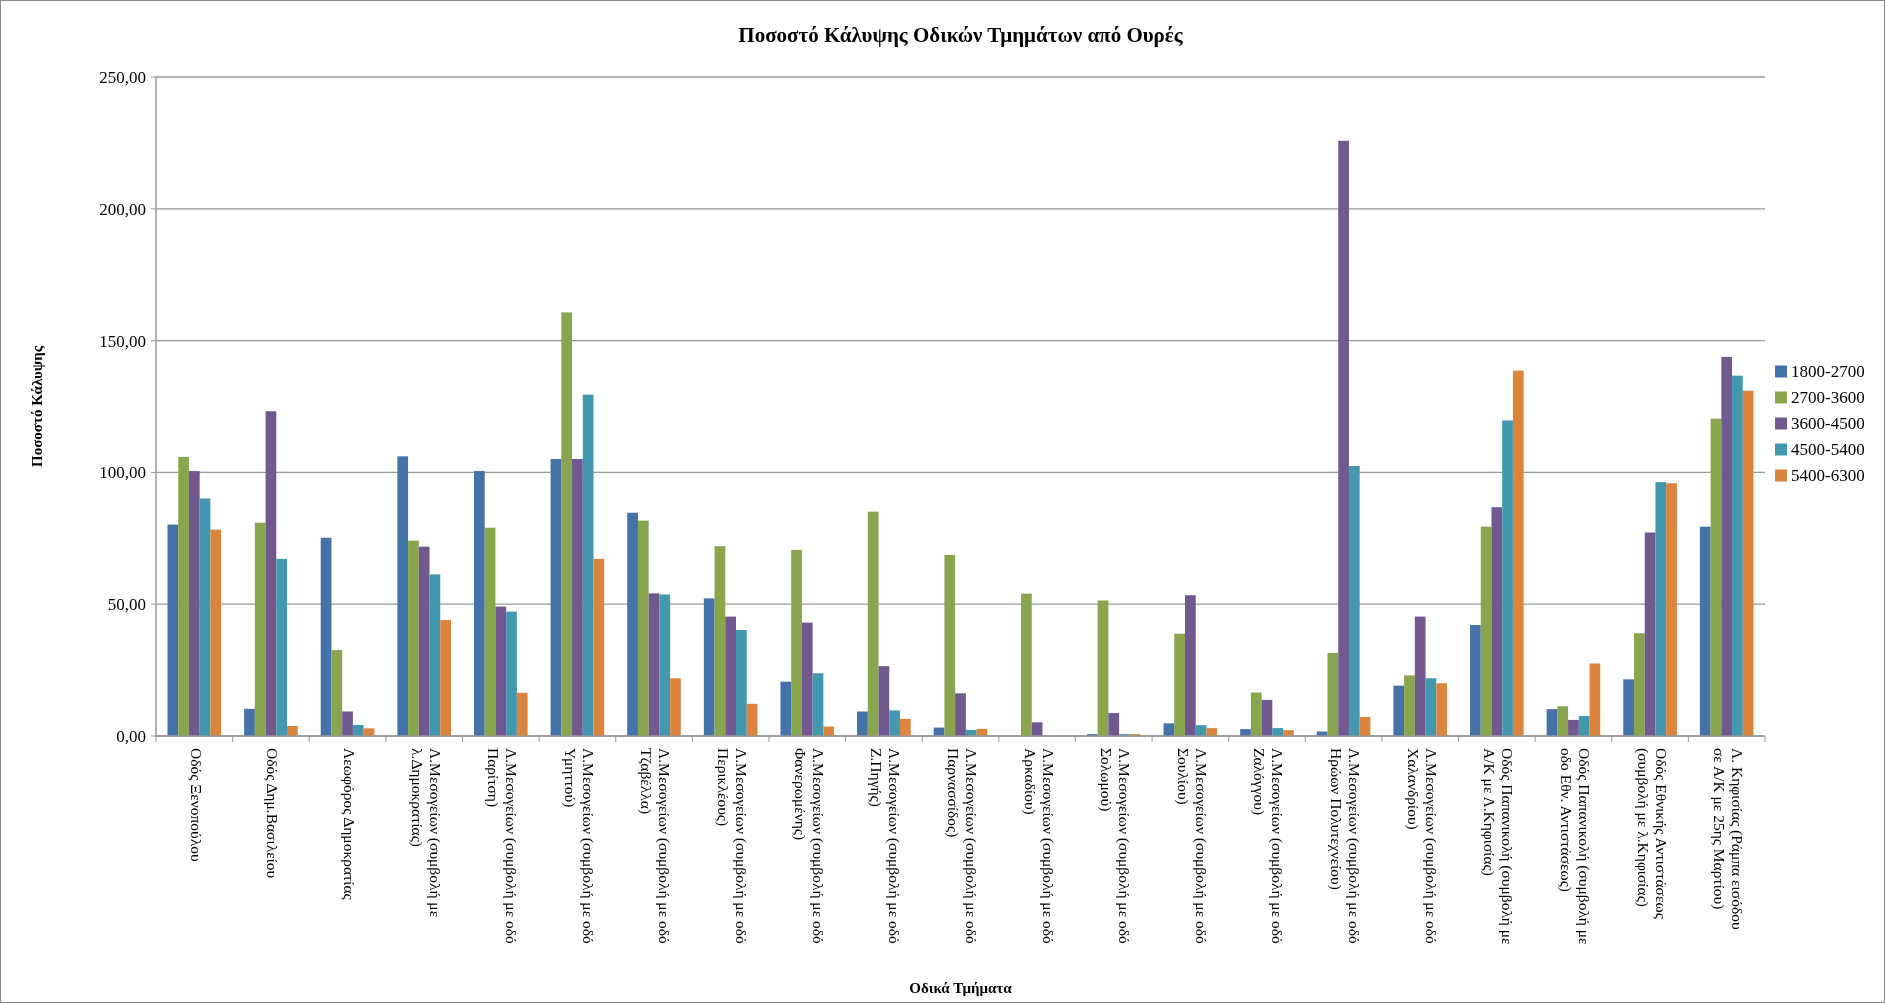 This screenshot has width=1885, height=1003. What do you see at coordinates (1498, 847) in the screenshot?
I see `x-tick-label: Οδός Παπανικολή (συμβολή με Α/Κ με Λ.Κηφισίας)` at bounding box center [1498, 847].